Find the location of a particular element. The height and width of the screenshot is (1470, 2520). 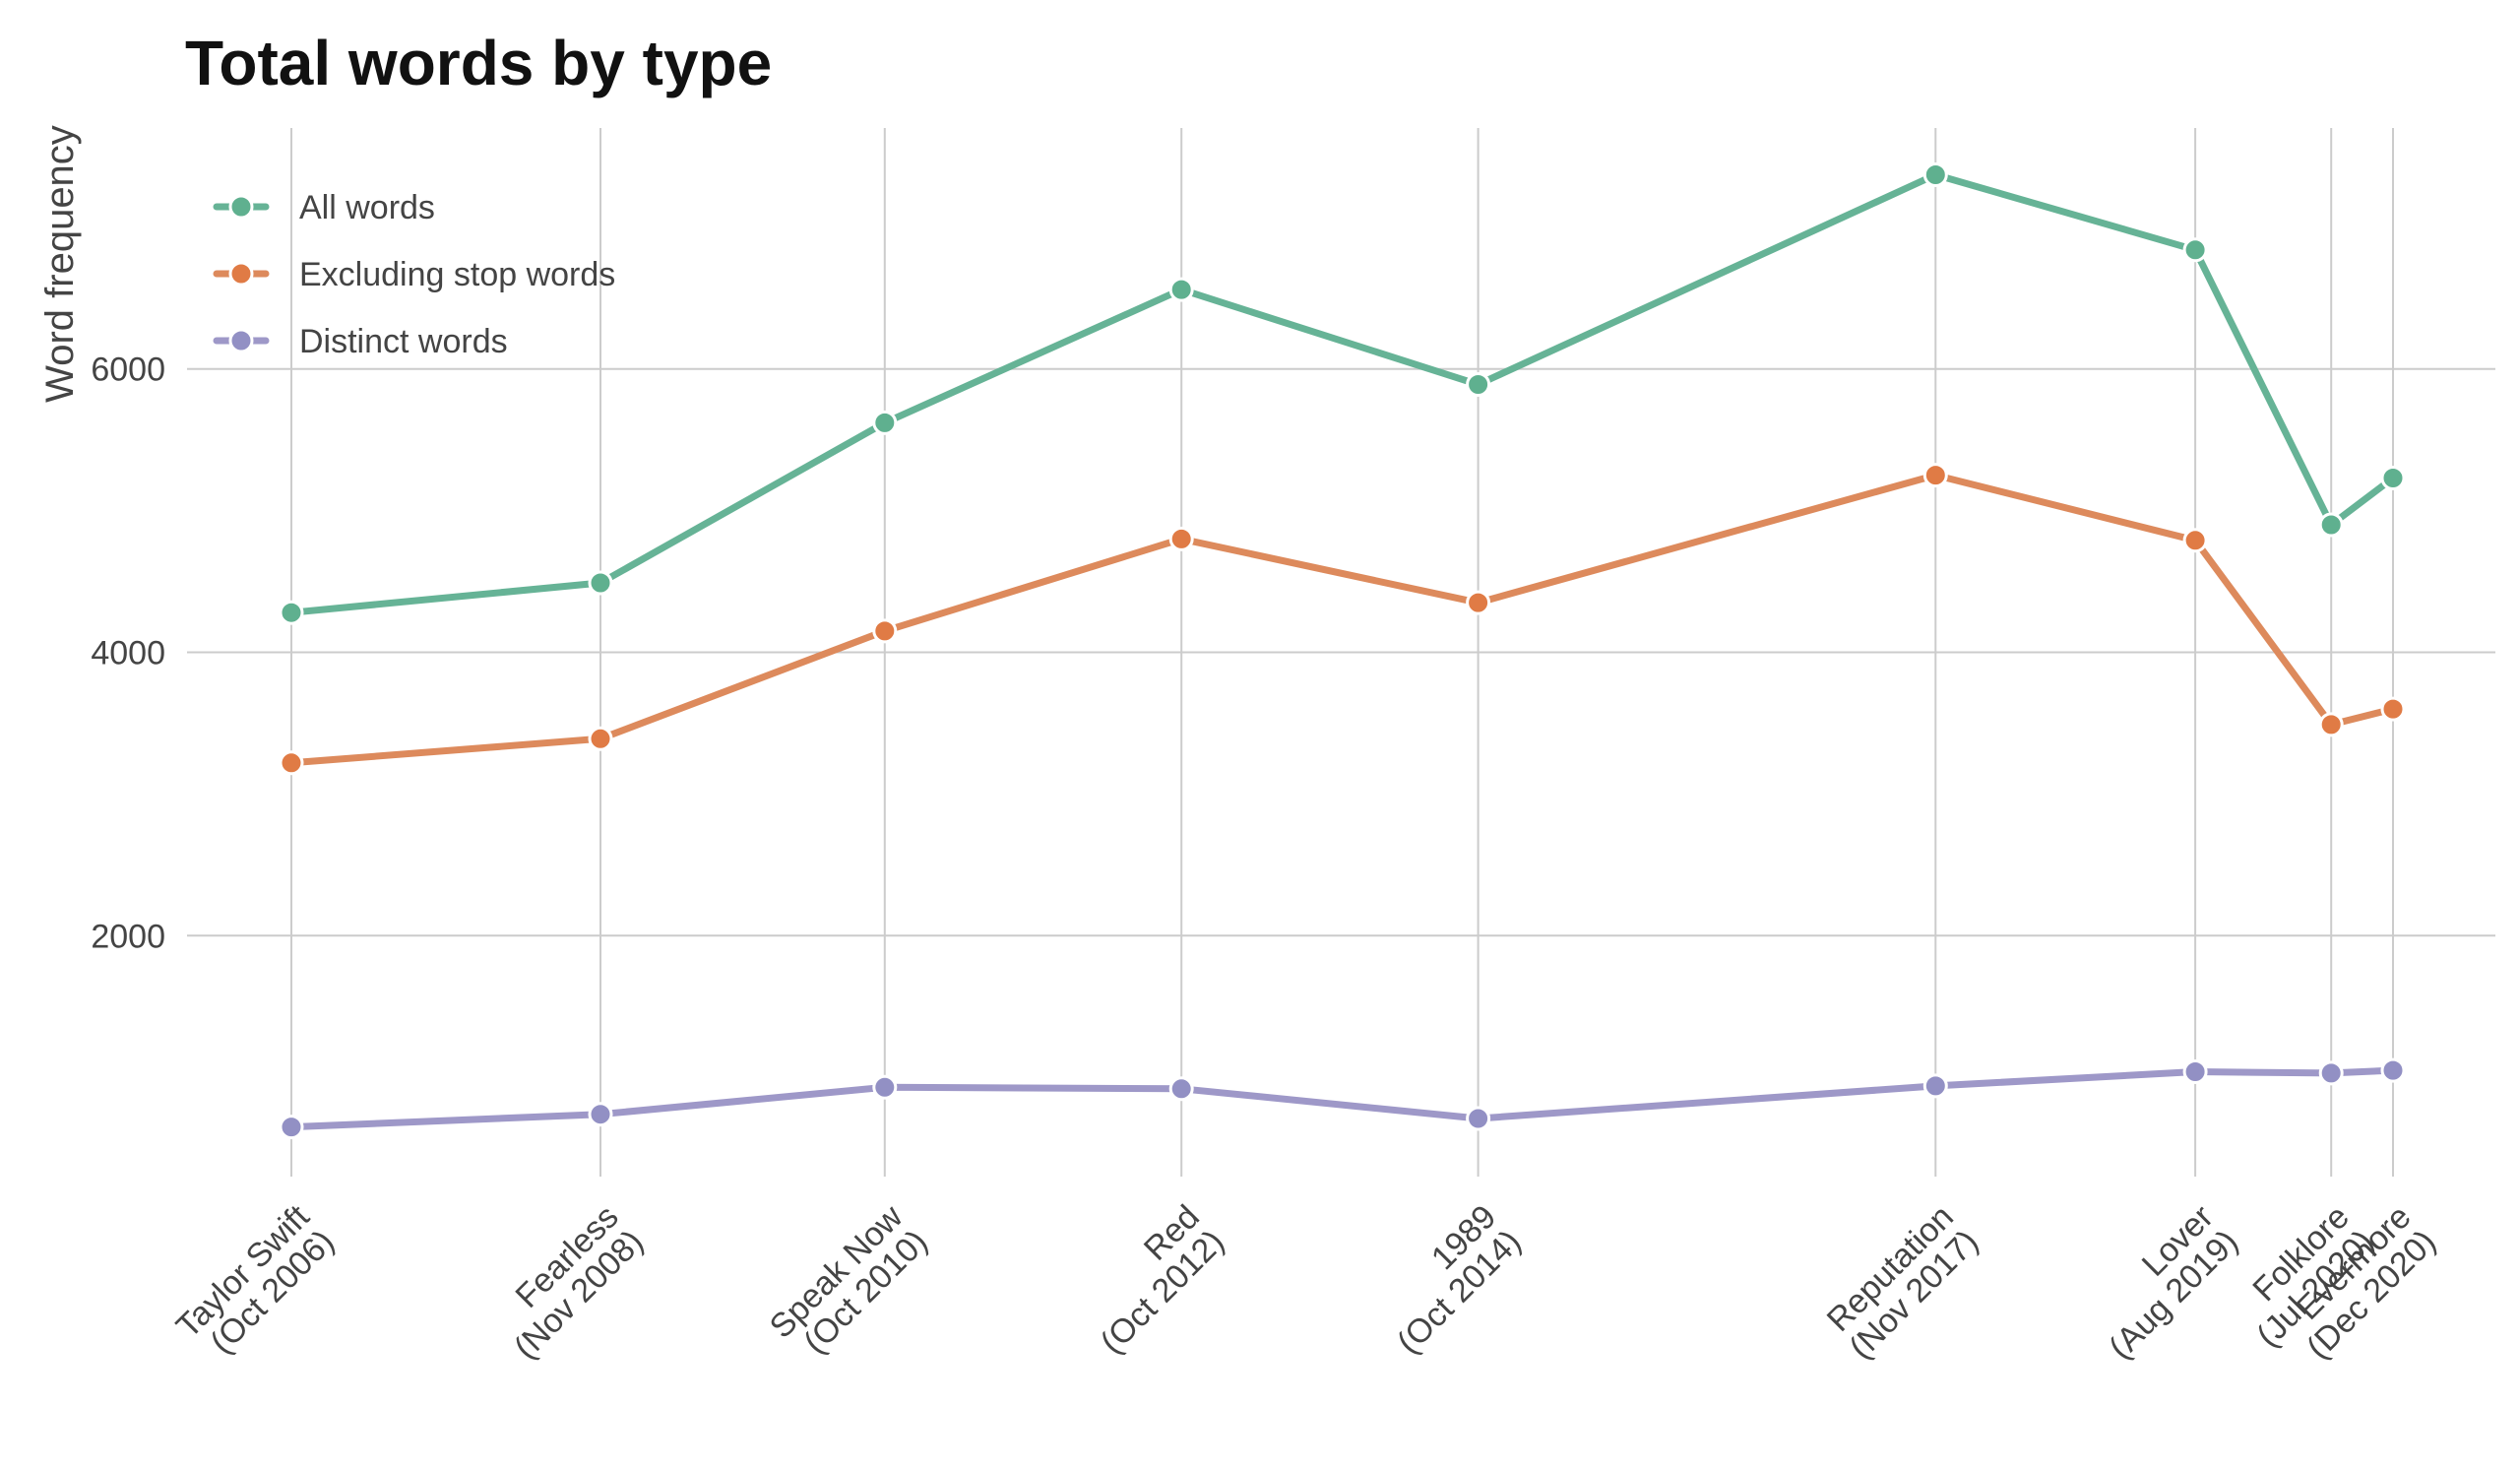

legend-item: Excluding stop words is located at coordinates (414, 274).